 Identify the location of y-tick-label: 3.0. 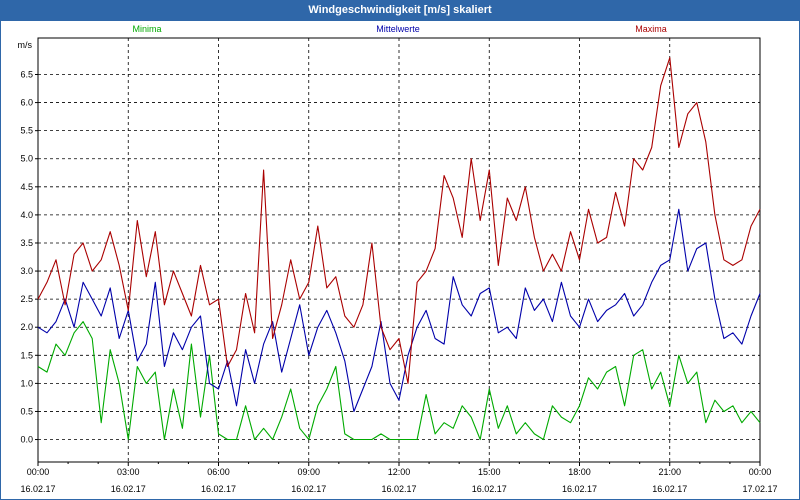
(26, 271).